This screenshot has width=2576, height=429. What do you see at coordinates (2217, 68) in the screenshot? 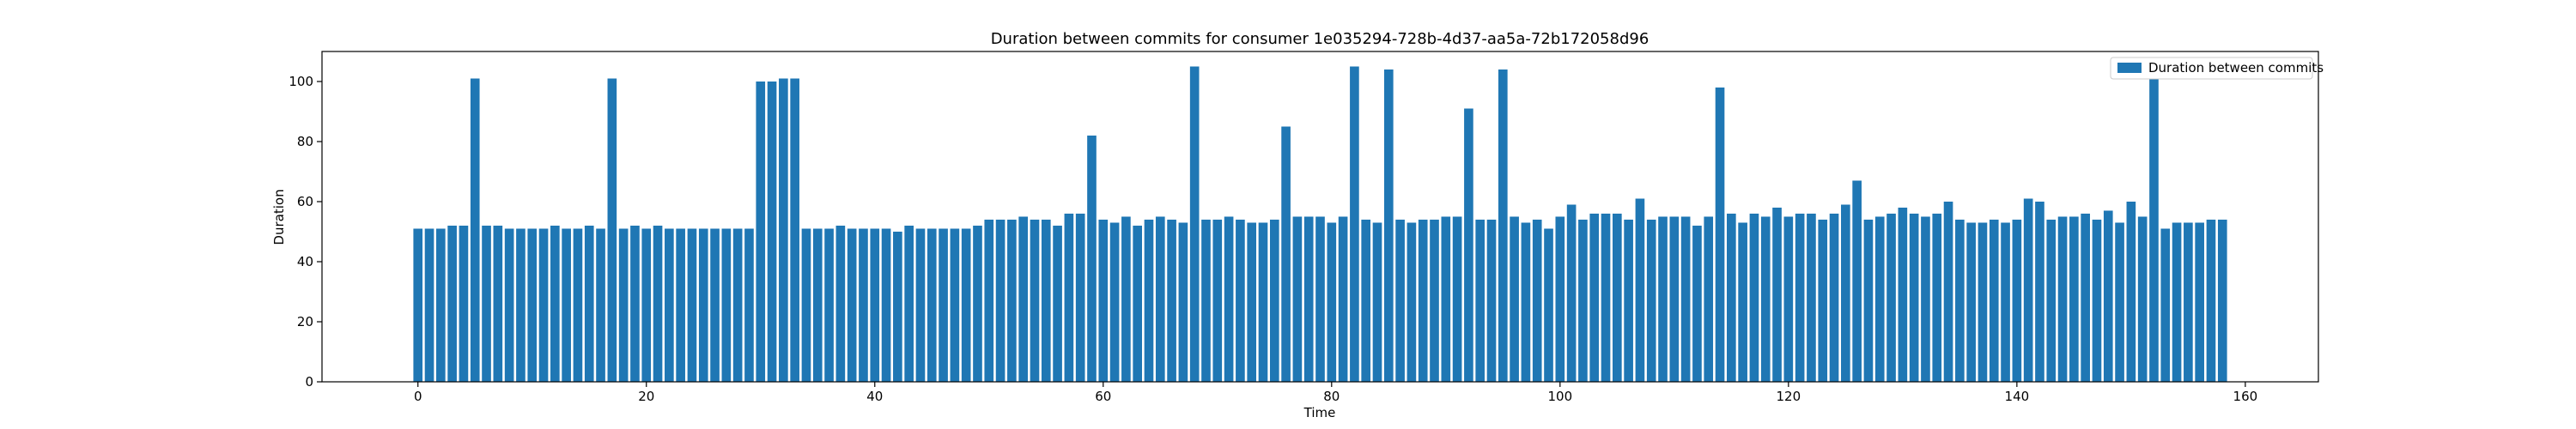
I see `legend: Duration between commits` at bounding box center [2217, 68].